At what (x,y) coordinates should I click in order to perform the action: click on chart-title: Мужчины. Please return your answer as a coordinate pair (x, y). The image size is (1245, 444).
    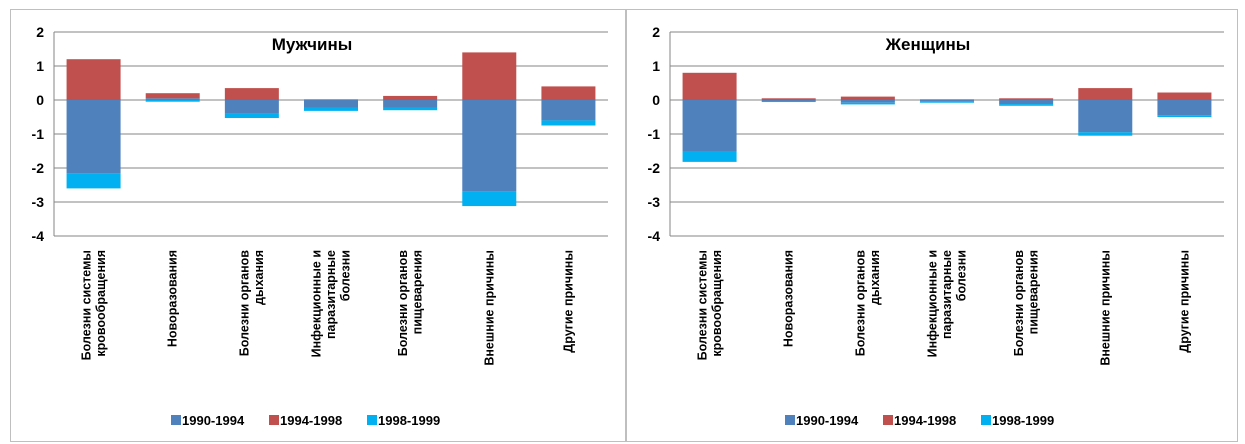
    Looking at the image, I should click on (312, 44).